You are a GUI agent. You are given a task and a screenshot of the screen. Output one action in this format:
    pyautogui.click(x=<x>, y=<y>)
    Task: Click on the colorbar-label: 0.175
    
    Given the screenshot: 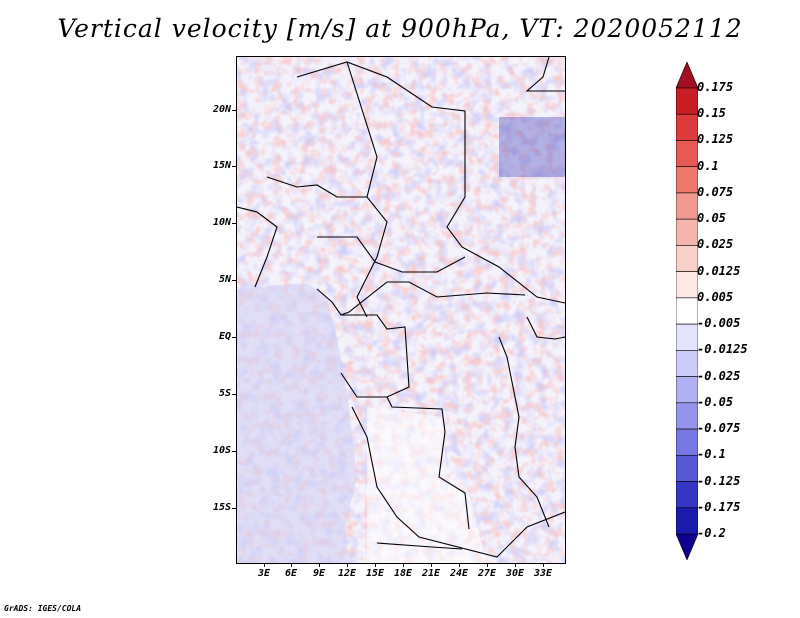 What is the action you would take?
    pyautogui.click(x=715, y=87)
    